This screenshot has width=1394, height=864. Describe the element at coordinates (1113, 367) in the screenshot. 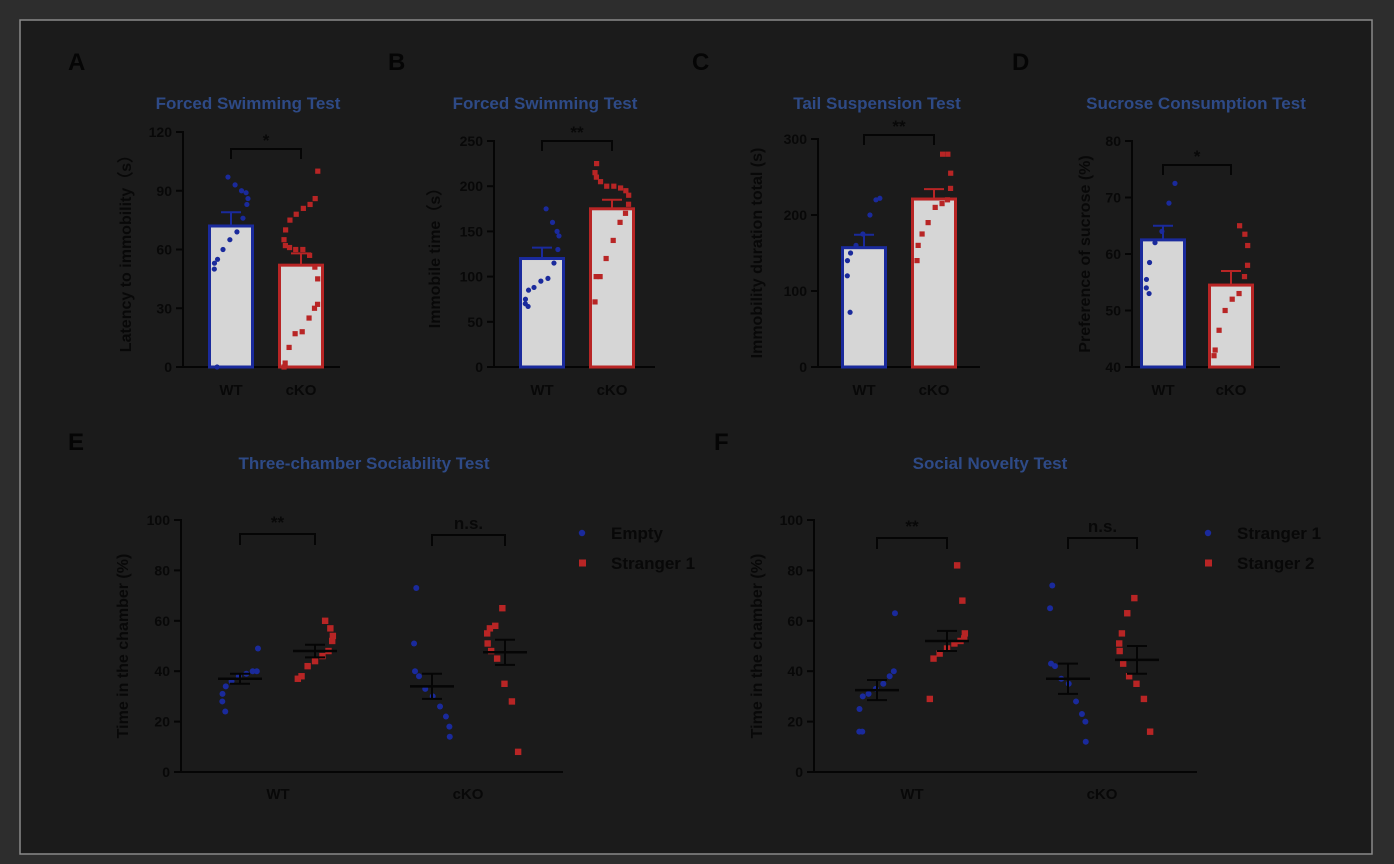

I see `y-tick-label: 40` at that location.